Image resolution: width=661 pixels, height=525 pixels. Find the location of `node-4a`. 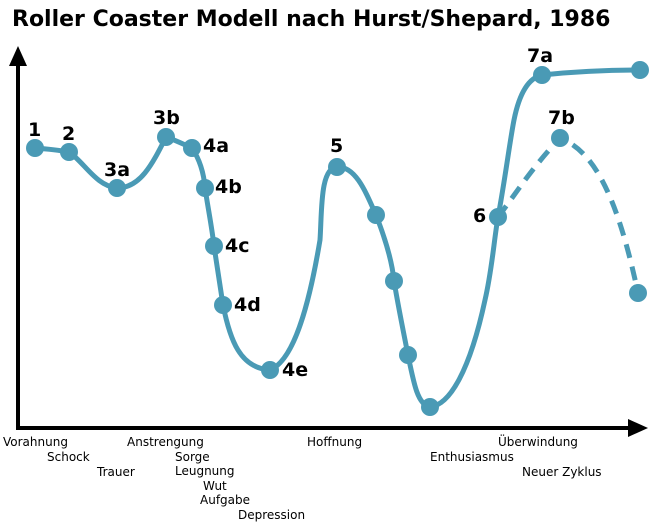

node-4a is located at coordinates (192, 148).